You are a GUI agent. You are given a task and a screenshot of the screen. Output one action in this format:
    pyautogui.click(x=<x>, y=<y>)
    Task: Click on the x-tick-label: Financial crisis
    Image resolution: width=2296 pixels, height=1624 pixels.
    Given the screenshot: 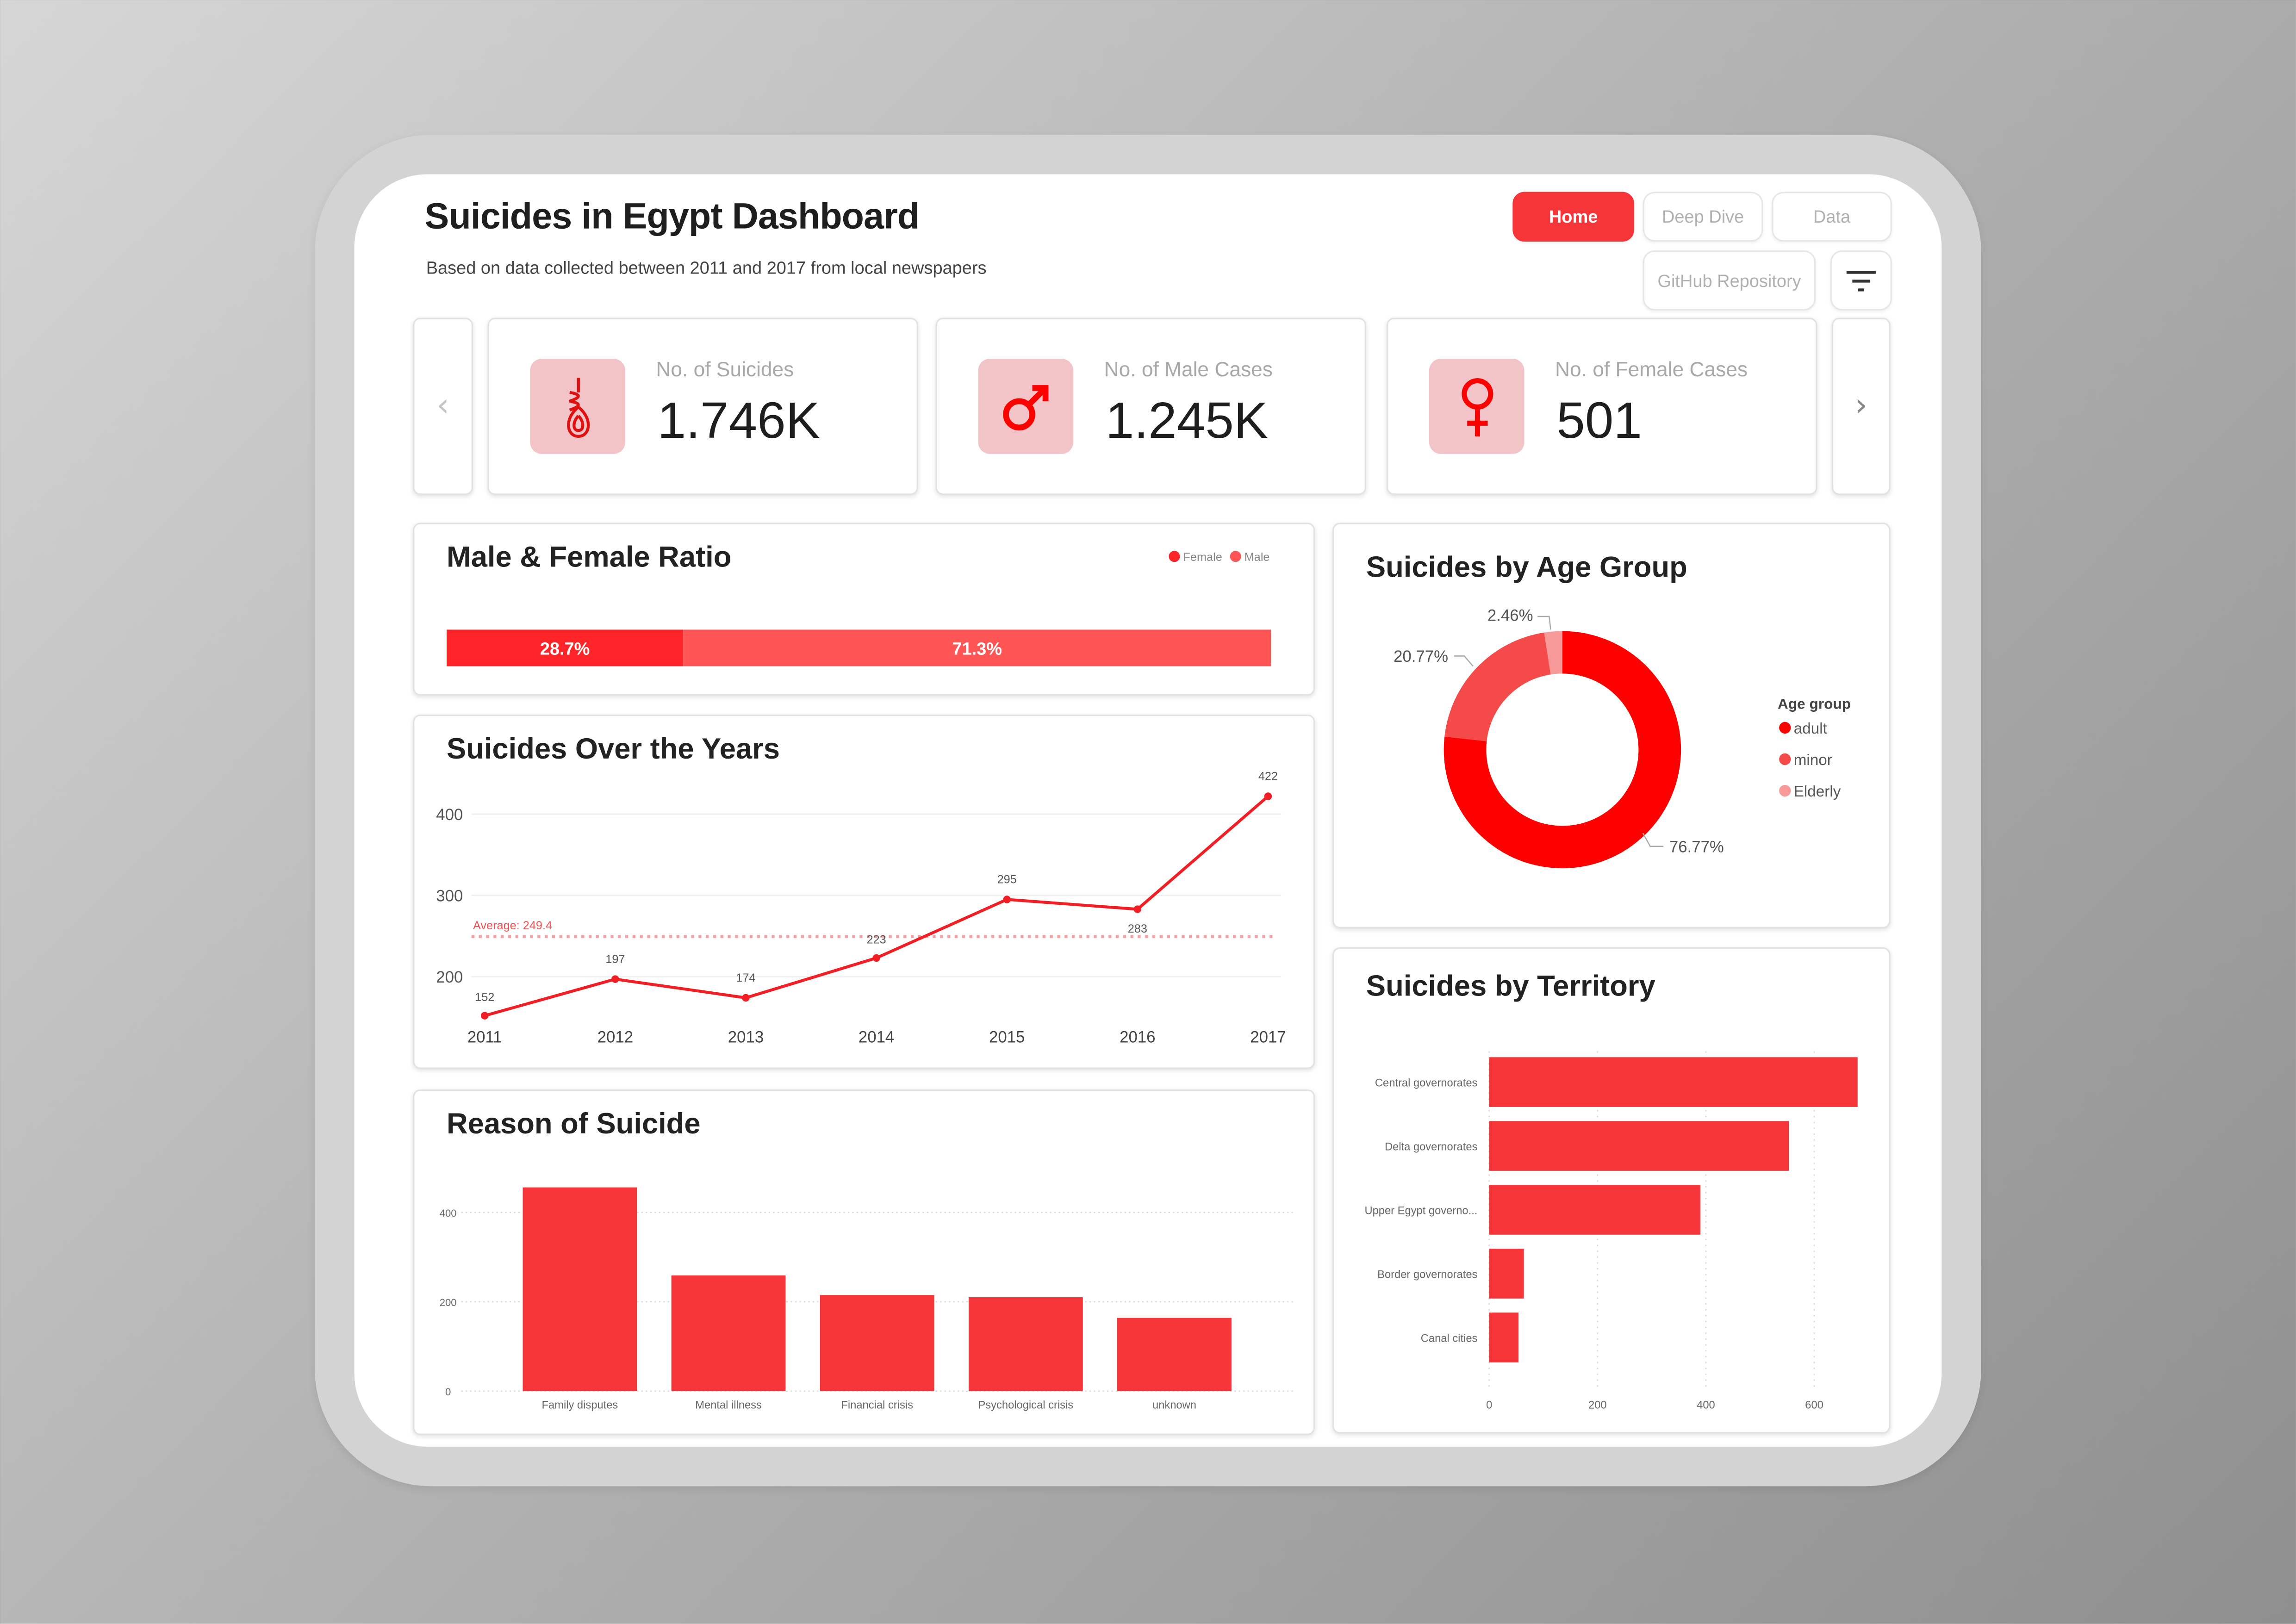 What is the action you would take?
    pyautogui.click(x=877, y=1406)
    